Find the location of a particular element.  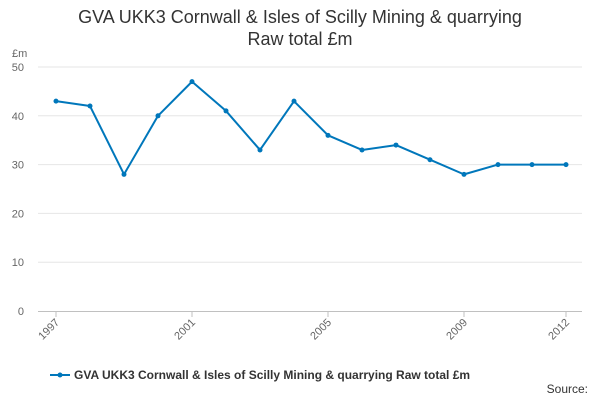

data-point-2011 is located at coordinates (532, 165).